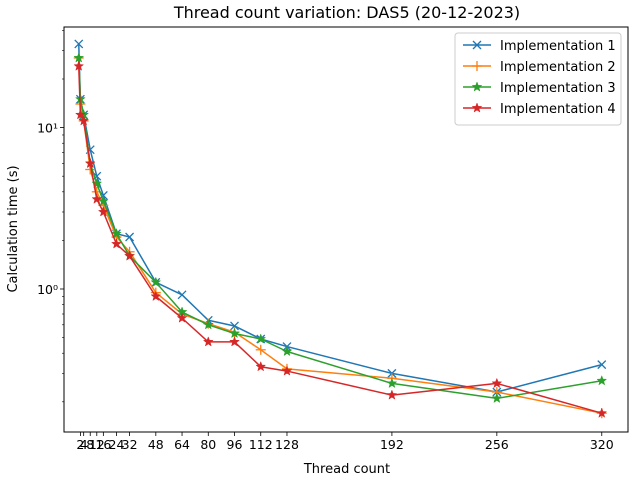 The height and width of the screenshot is (480, 640). Describe the element at coordinates (497, 444) in the screenshot. I see `x-tick-label: 256` at that location.